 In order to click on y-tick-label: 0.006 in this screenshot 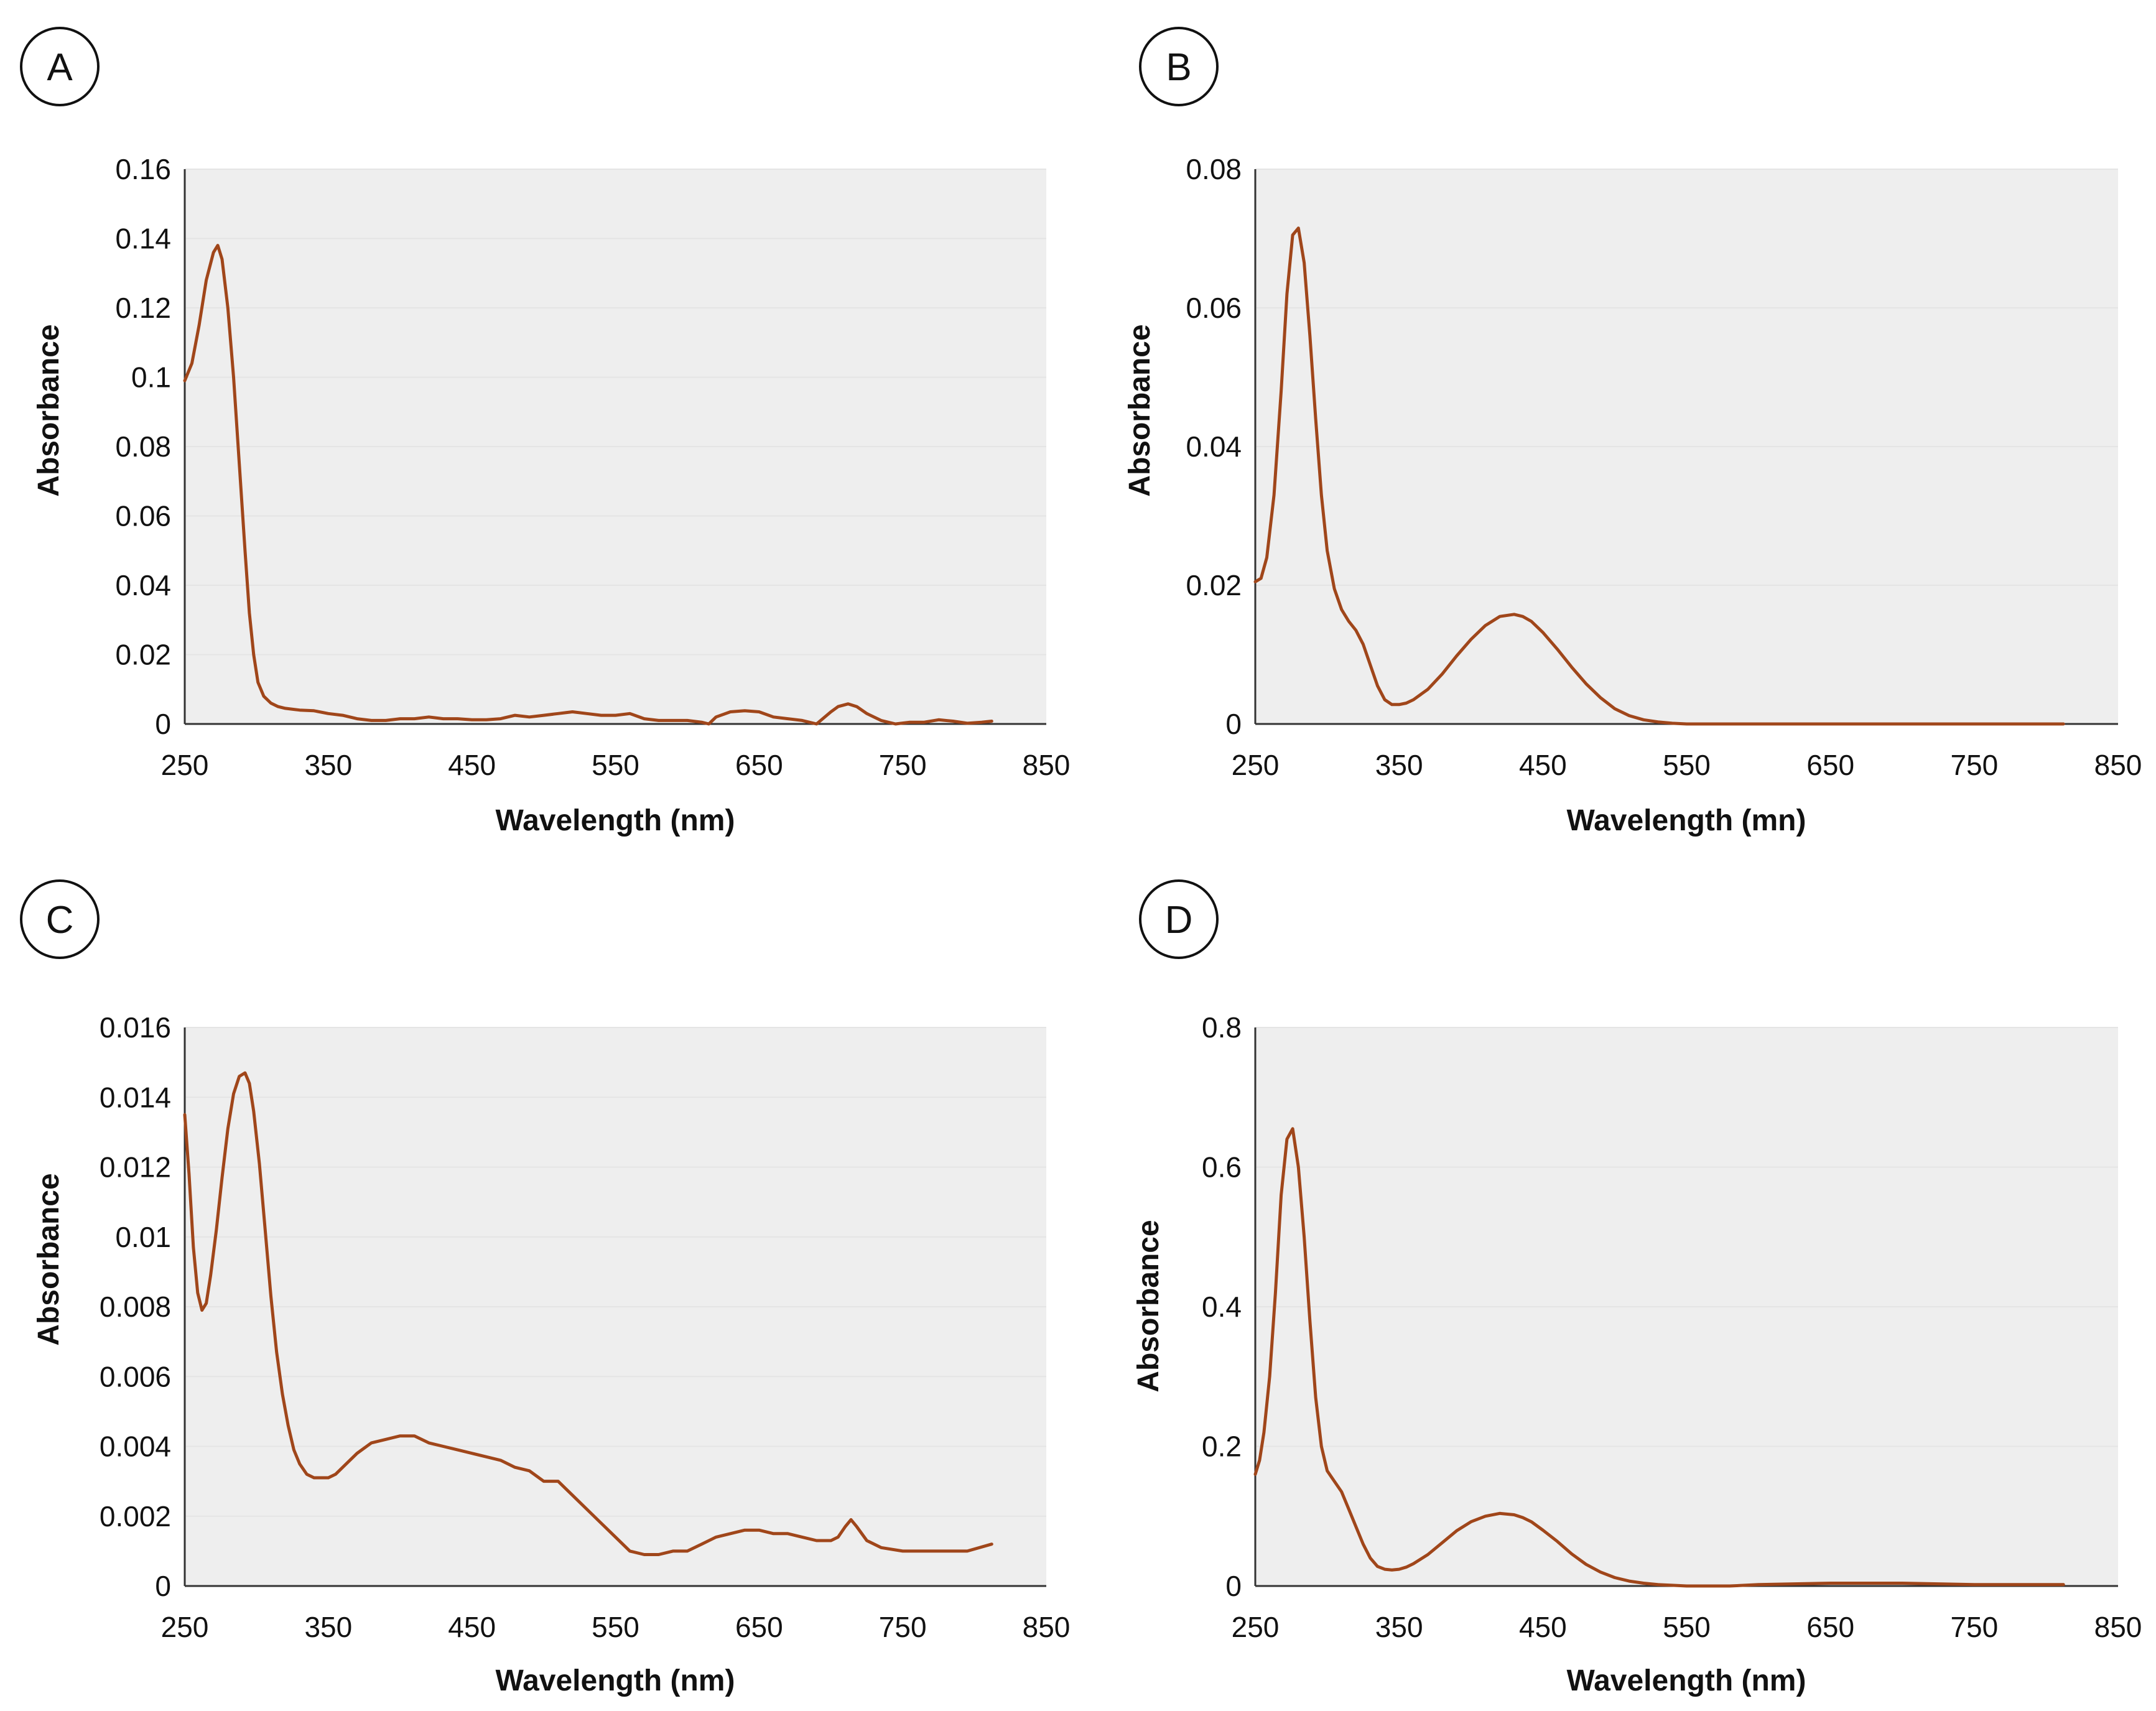, I will do `click(135, 1376)`.